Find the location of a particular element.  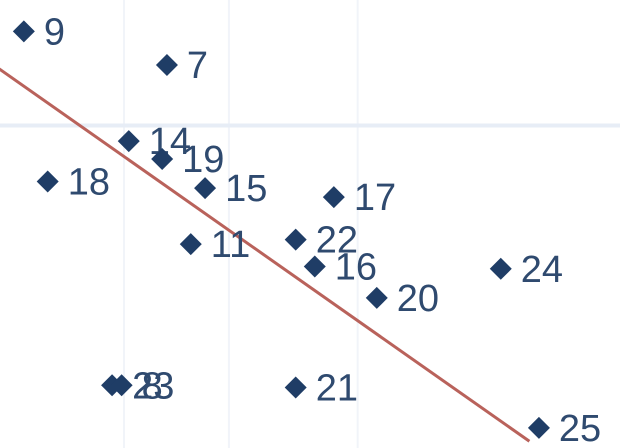

point-label: 9 is located at coordinates (54, 32).